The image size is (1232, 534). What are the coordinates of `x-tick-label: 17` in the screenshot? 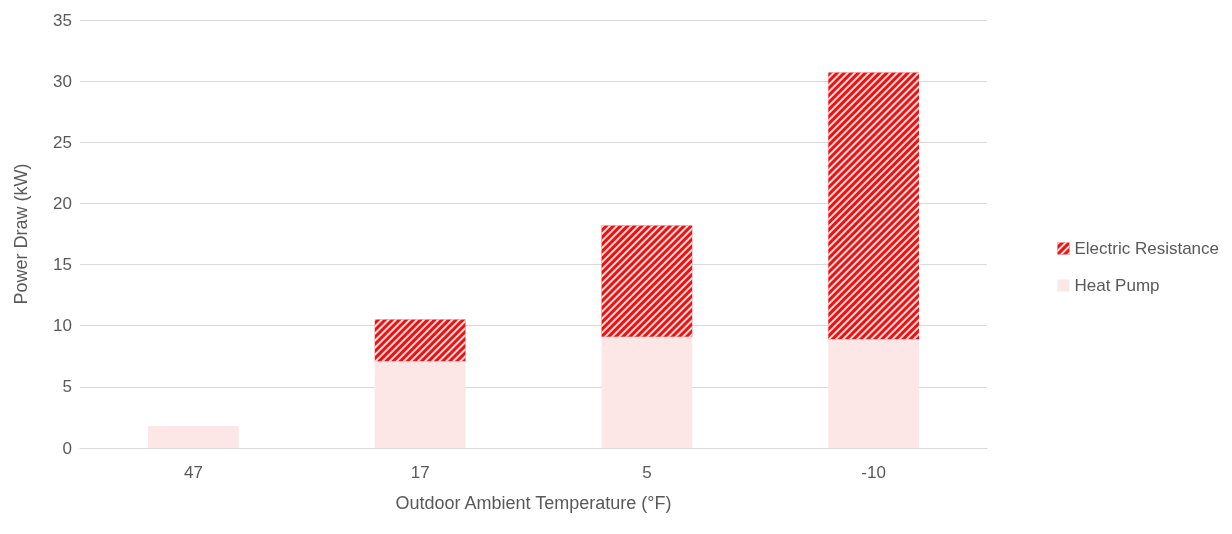 It's located at (420, 472).